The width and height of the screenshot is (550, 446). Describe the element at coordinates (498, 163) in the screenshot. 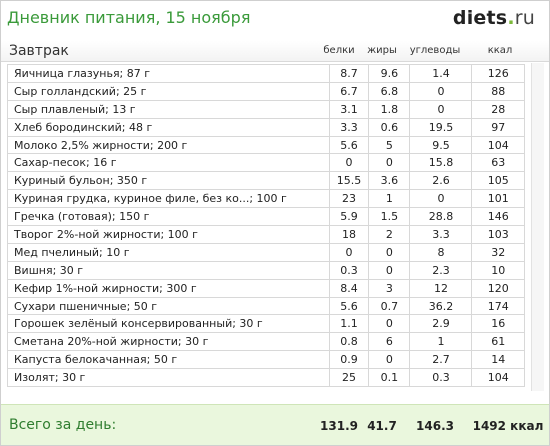

I see `food-kcal: 63` at that location.